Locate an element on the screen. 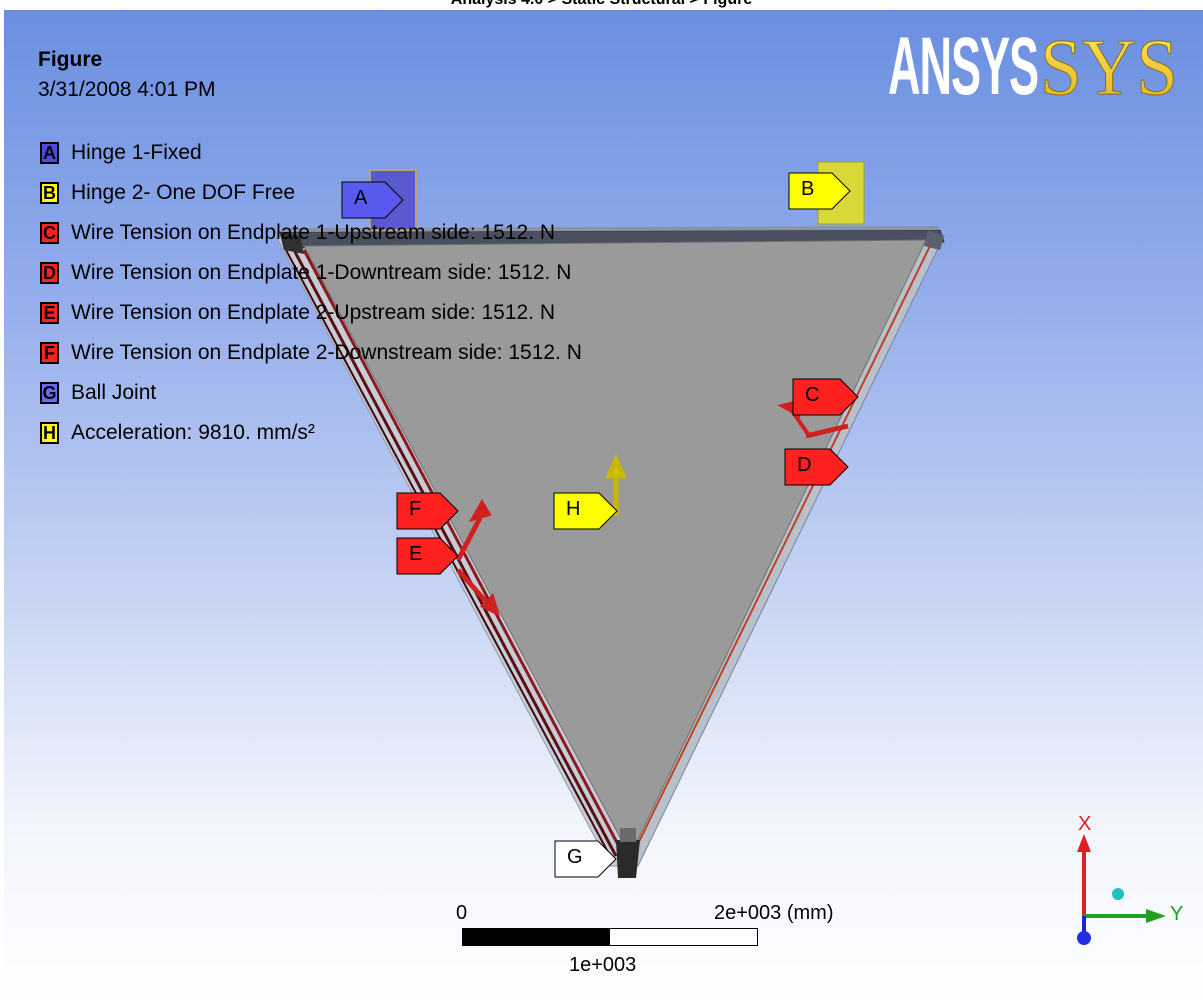 The image size is (1203, 1007). tag-h-letter: H is located at coordinates (573, 509).